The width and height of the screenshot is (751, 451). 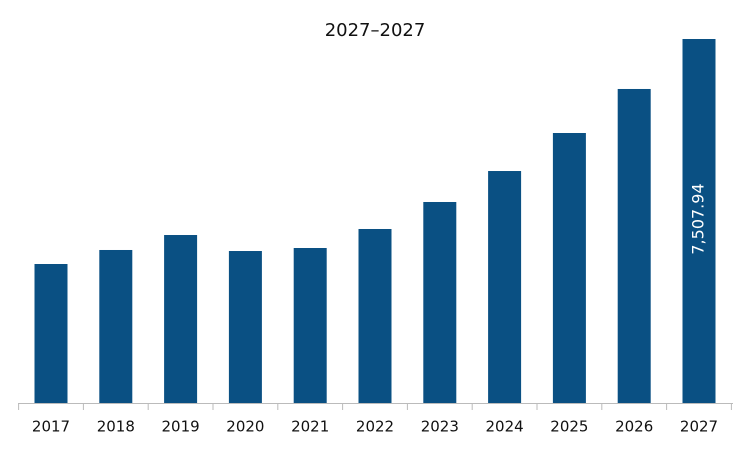 What do you see at coordinates (440, 427) in the screenshot?
I see `x-tick-label: 2023` at bounding box center [440, 427].